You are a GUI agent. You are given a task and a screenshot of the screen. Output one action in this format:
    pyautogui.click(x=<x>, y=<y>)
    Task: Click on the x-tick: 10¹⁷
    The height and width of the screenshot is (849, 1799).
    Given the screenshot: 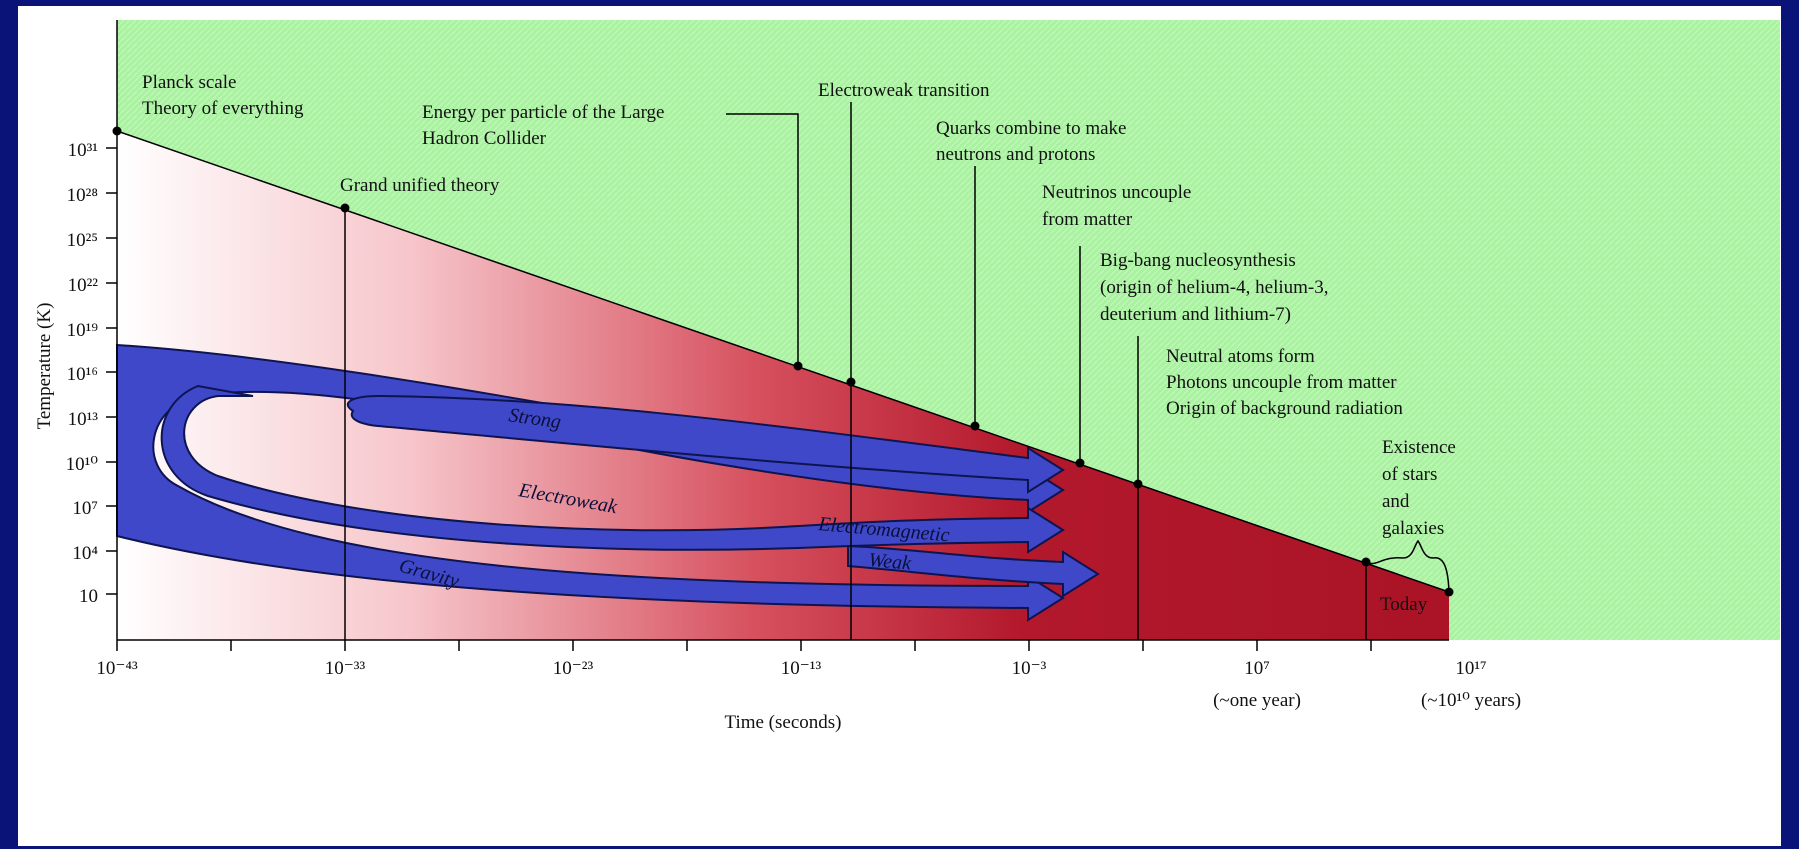 What is the action you would take?
    pyautogui.click(x=1470, y=668)
    